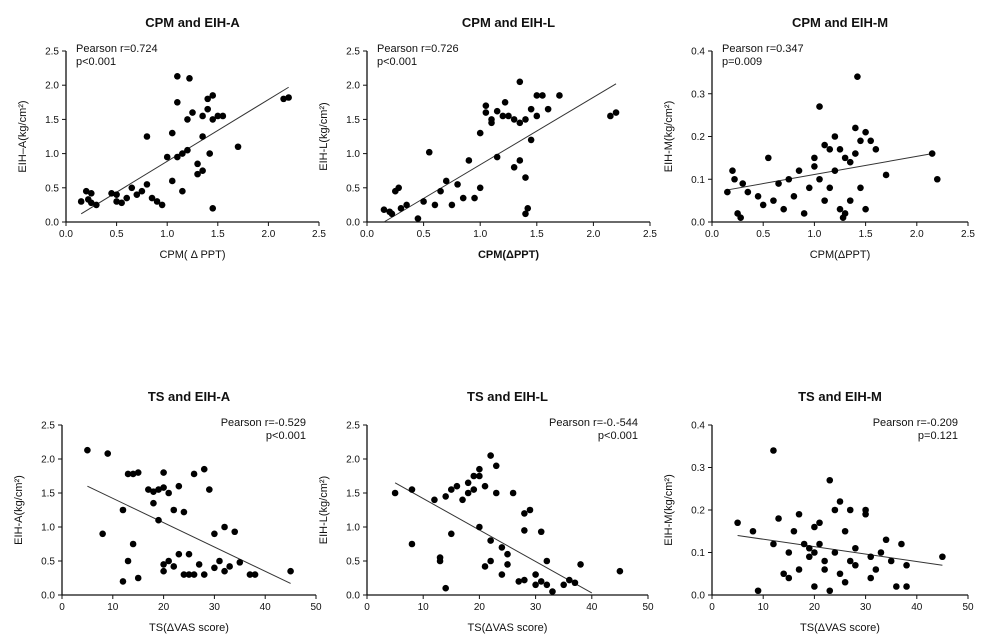  Describe the element at coordinates (840, 22) in the screenshot. I see `chart-title: CPM and EIH-M` at that location.